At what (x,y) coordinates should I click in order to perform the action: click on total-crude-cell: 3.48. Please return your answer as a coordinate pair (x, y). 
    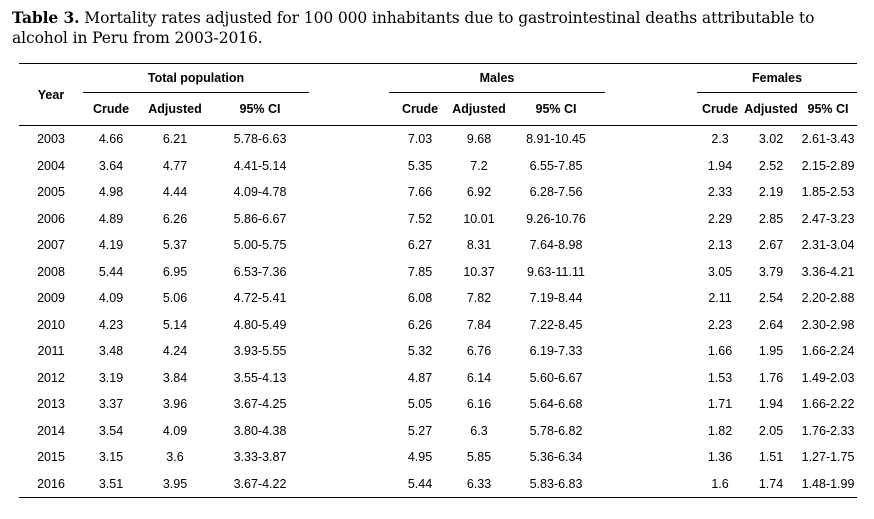
    Looking at the image, I should click on (111, 351).